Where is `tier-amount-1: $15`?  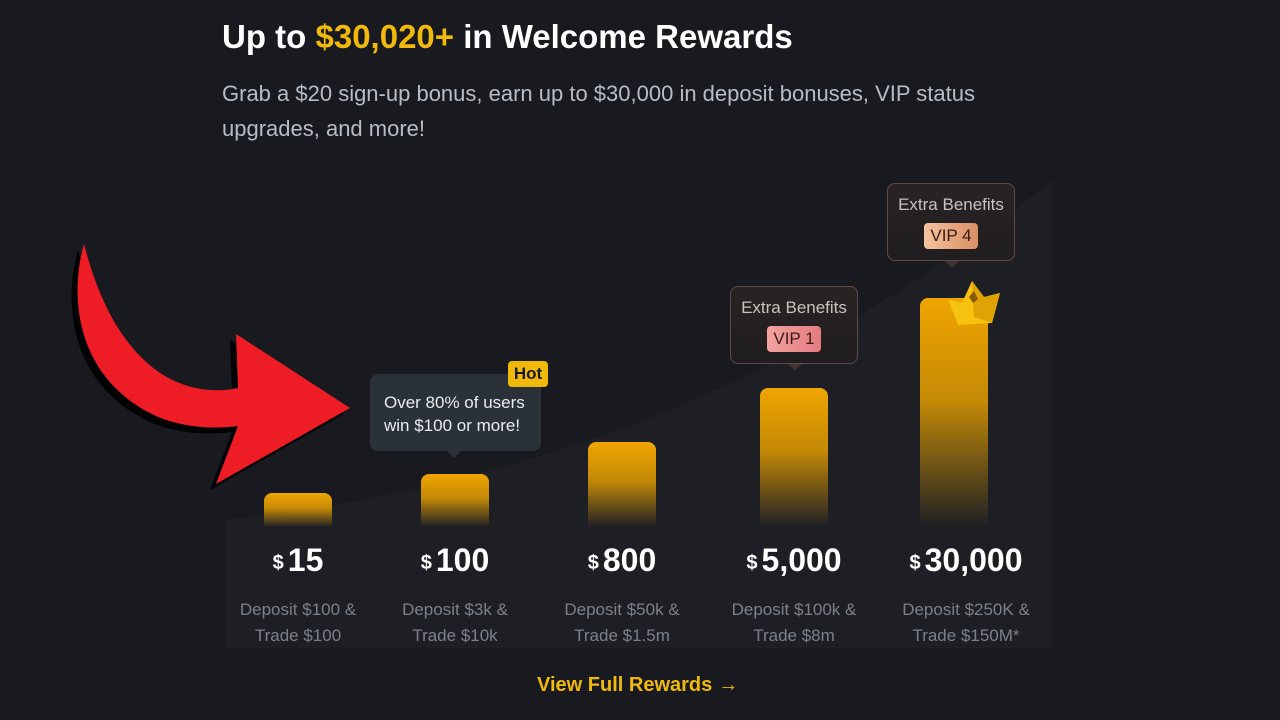
tier-amount-1: $15 is located at coordinates (298, 560).